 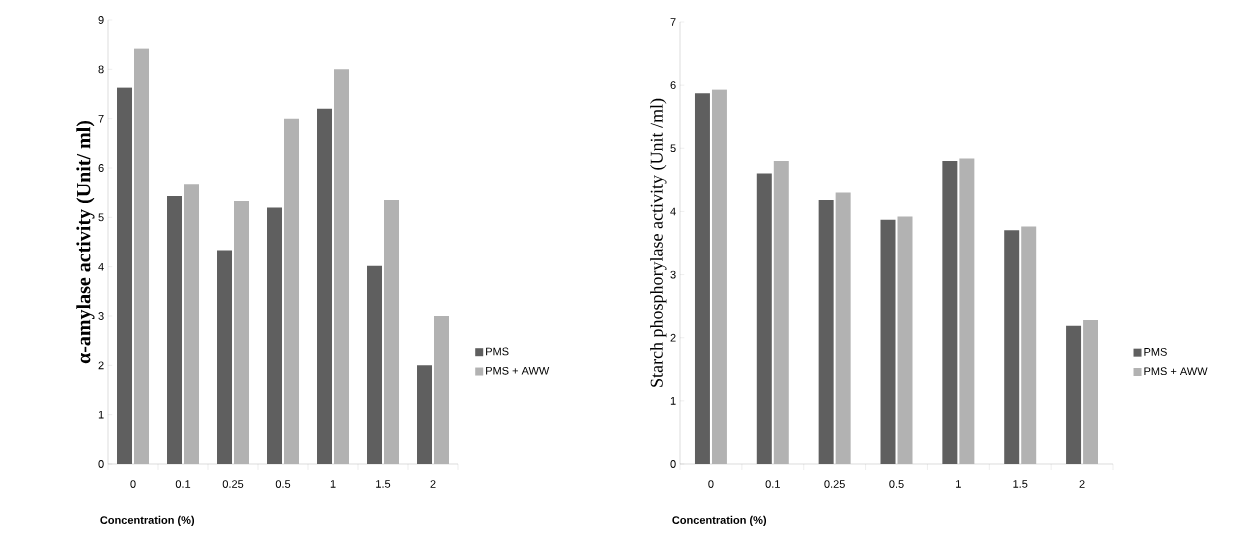 I want to click on y-tick-label: 8, so click(x=101, y=69).